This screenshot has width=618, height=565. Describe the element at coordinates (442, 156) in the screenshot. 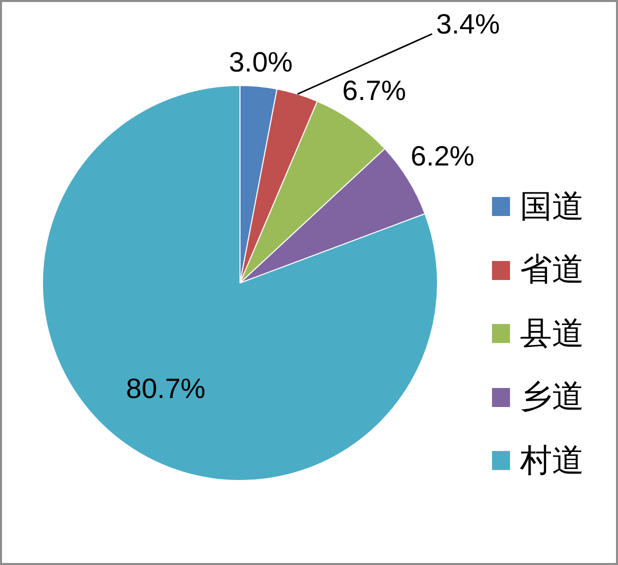

I see `data-label: 6.2%` at that location.